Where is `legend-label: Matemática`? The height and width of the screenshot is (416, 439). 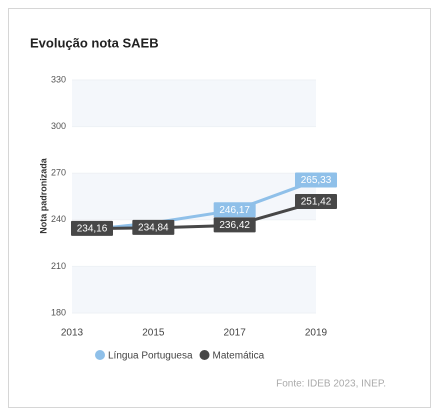 legend-label: Matemática is located at coordinates (239, 356).